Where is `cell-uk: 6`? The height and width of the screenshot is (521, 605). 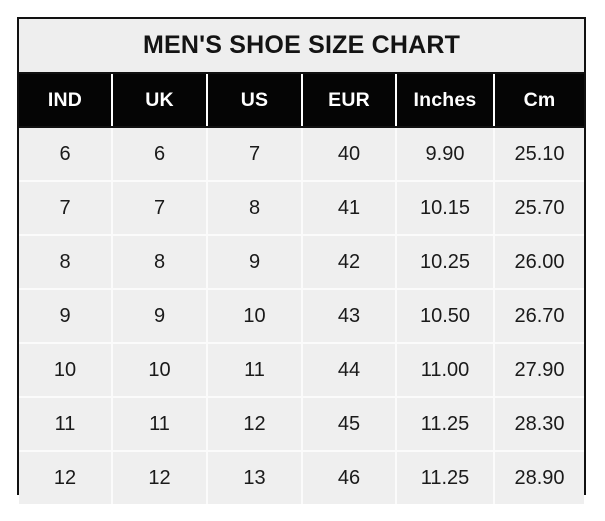 cell-uk: 6 is located at coordinates (160, 154).